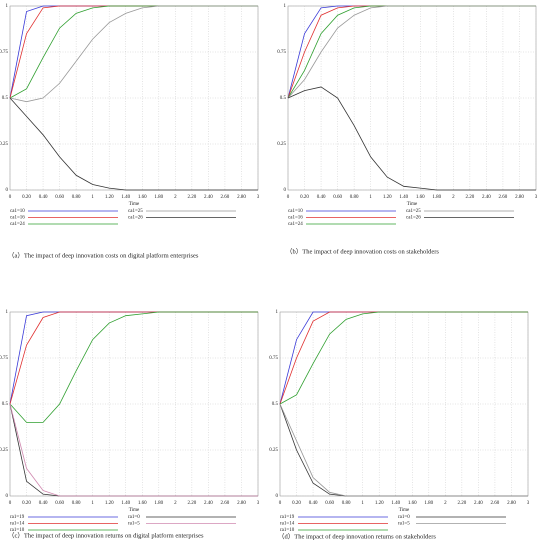  What do you see at coordinates (287, 530) in the screenshot?
I see `legend-label: ra1=10` at bounding box center [287, 530].